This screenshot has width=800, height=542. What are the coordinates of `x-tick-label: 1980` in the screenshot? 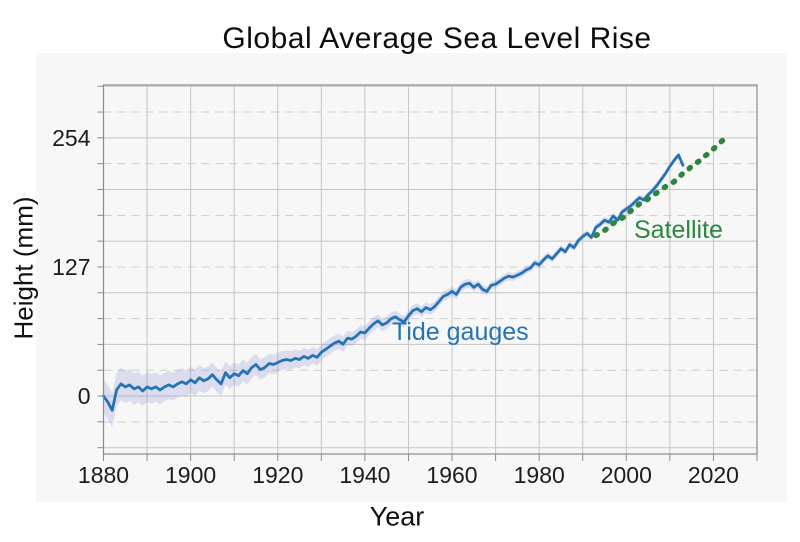 It's located at (539, 475).